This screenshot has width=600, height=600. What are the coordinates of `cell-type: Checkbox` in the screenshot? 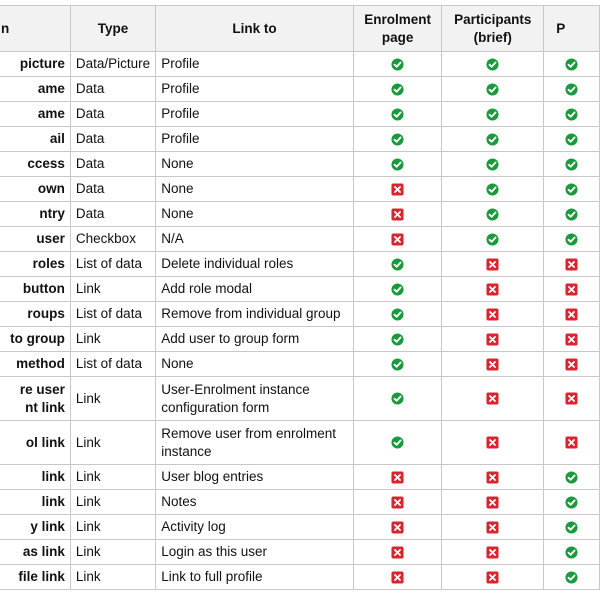 It's located at (113, 239).